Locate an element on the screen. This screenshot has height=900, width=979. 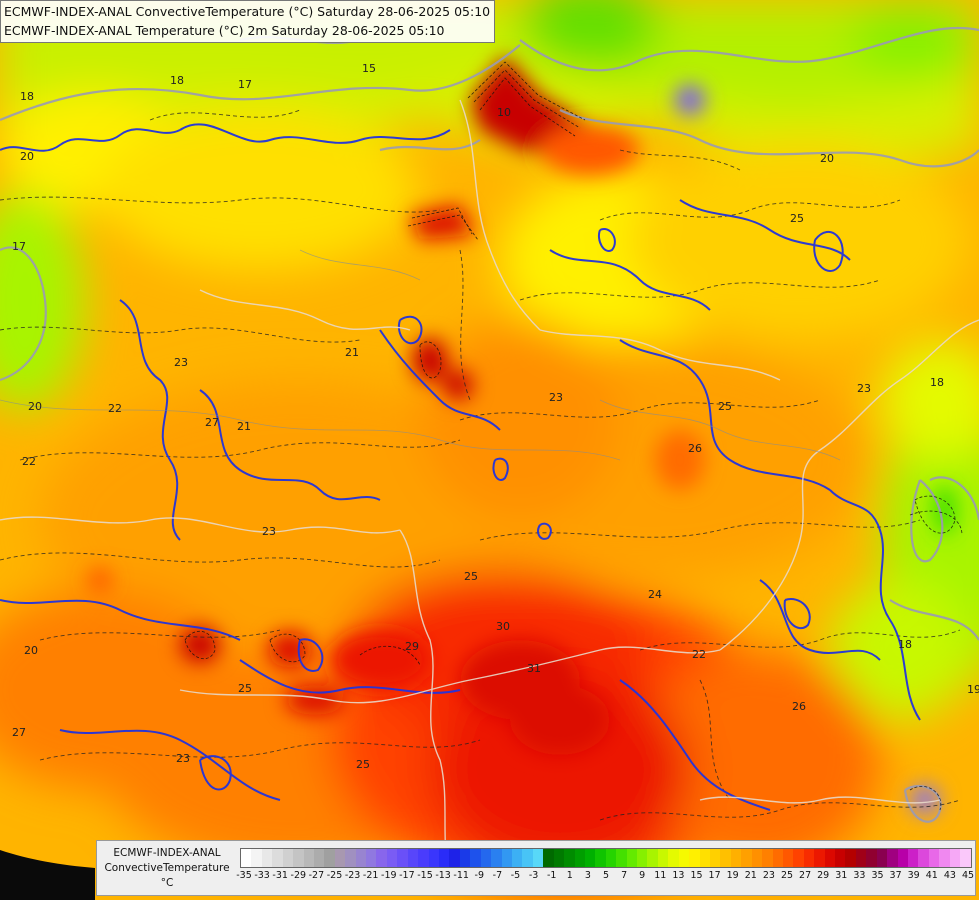
legend-tick: 45 is located at coordinates (968, 875).